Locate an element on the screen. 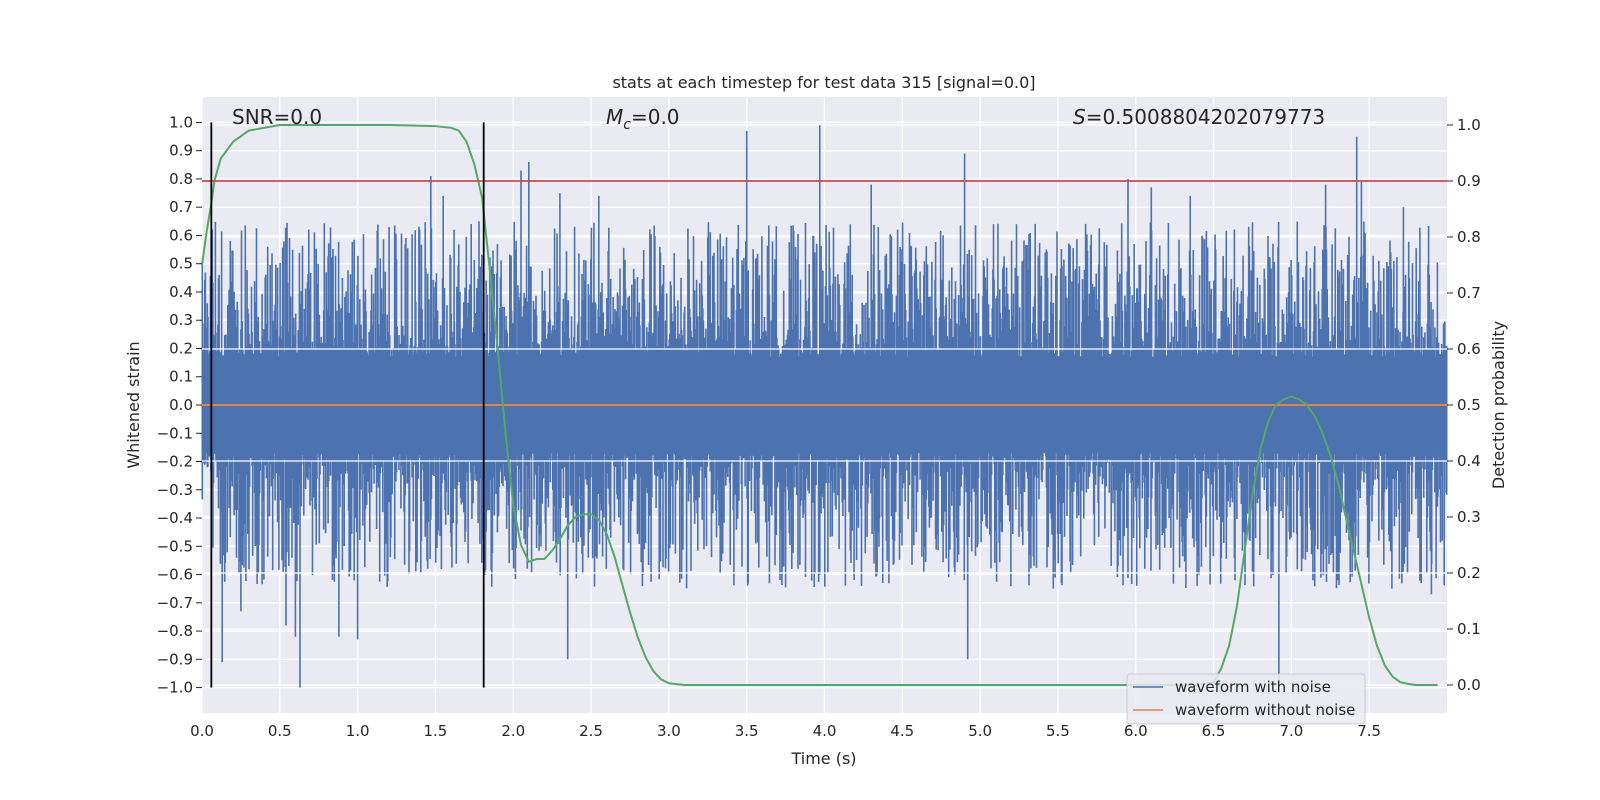  y2-tick-label: 0.1 is located at coordinates (1469, 629).